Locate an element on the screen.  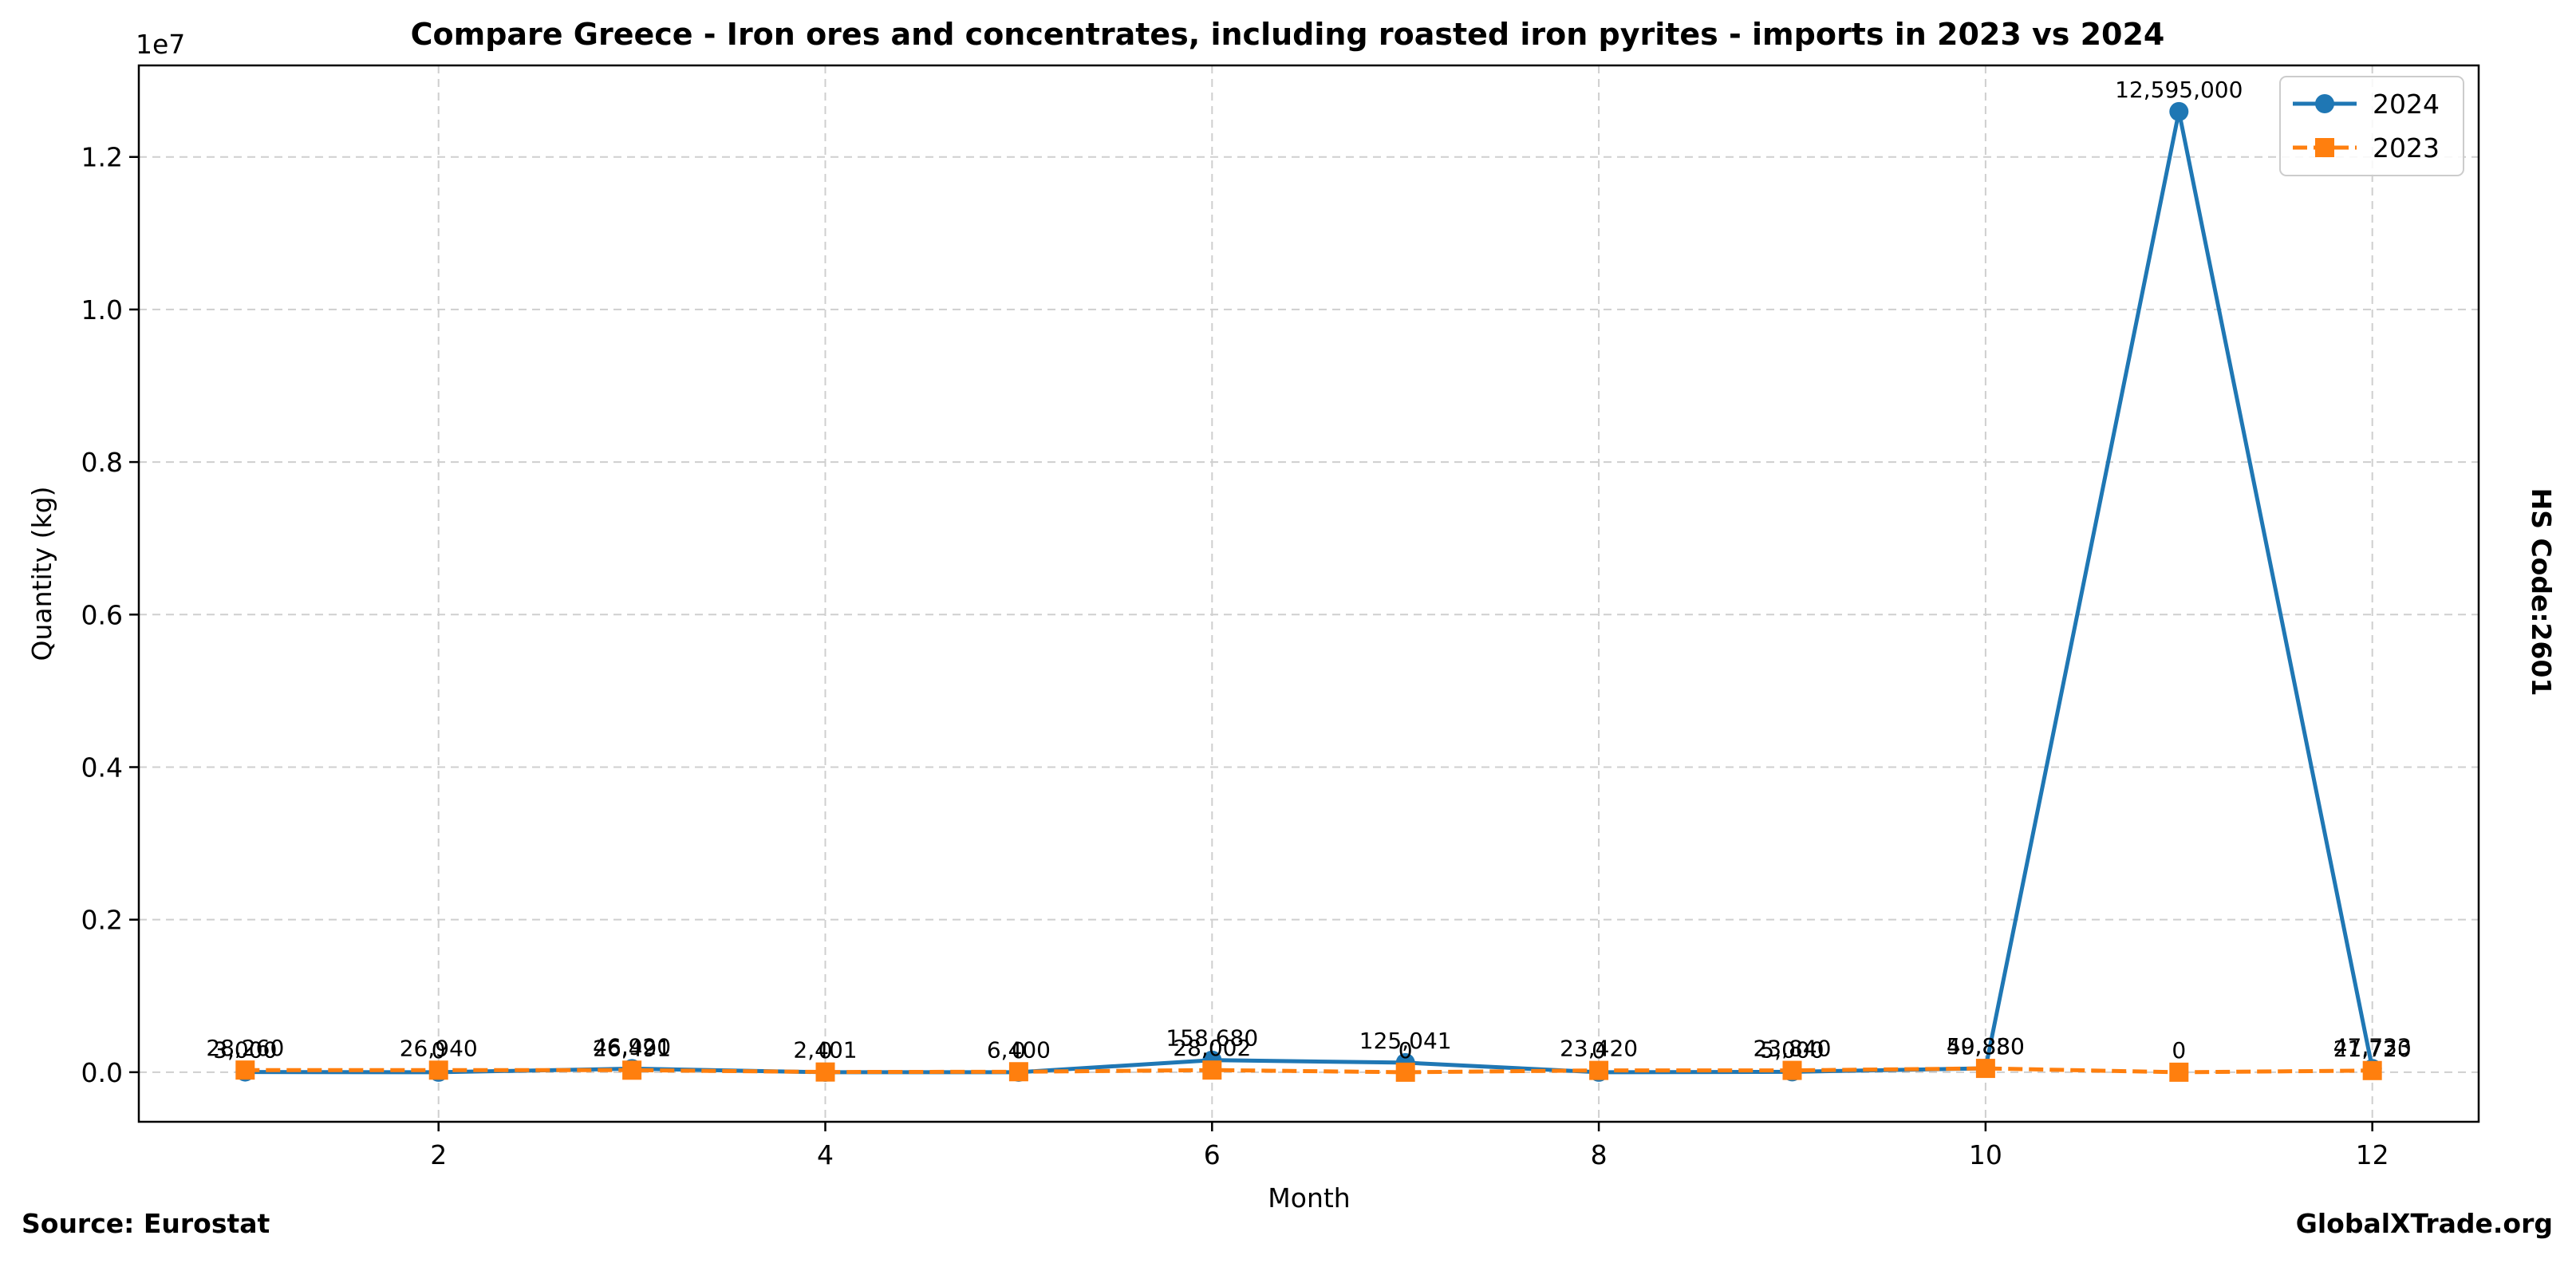
x-axis: 2 4 6 8 10 12 is located at coordinates (1410, 1146).